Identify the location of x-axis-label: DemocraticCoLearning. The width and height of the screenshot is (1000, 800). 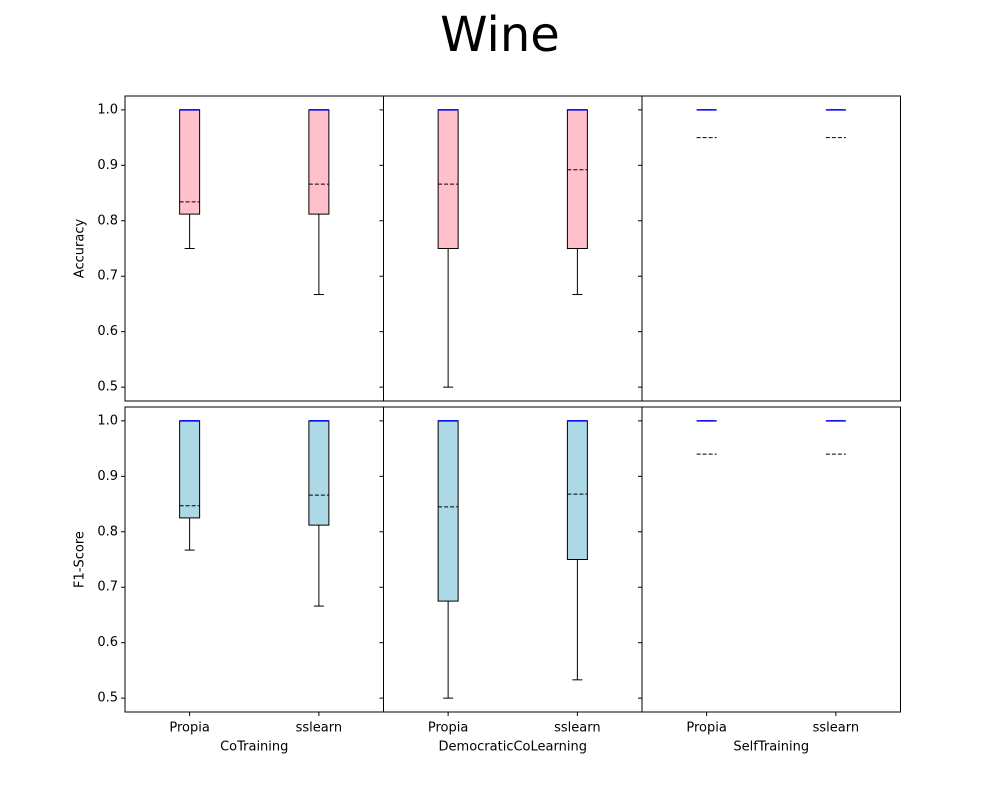
(513, 747).